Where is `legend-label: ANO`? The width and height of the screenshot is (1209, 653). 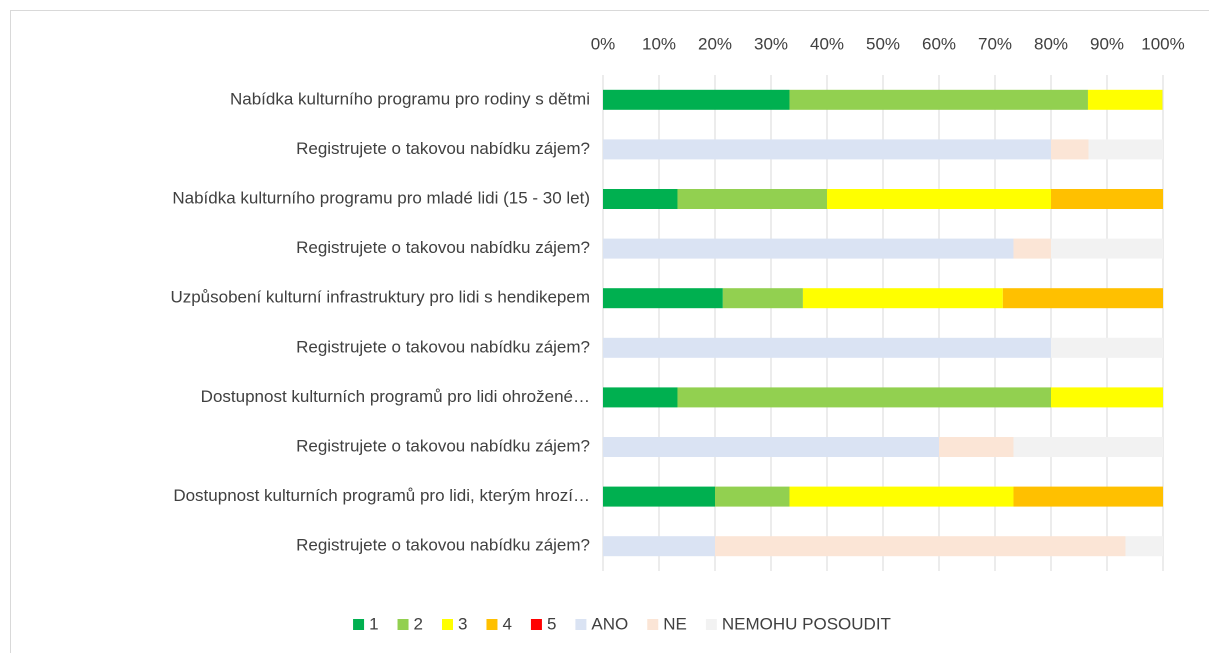
legend-label: ANO is located at coordinates (609, 623).